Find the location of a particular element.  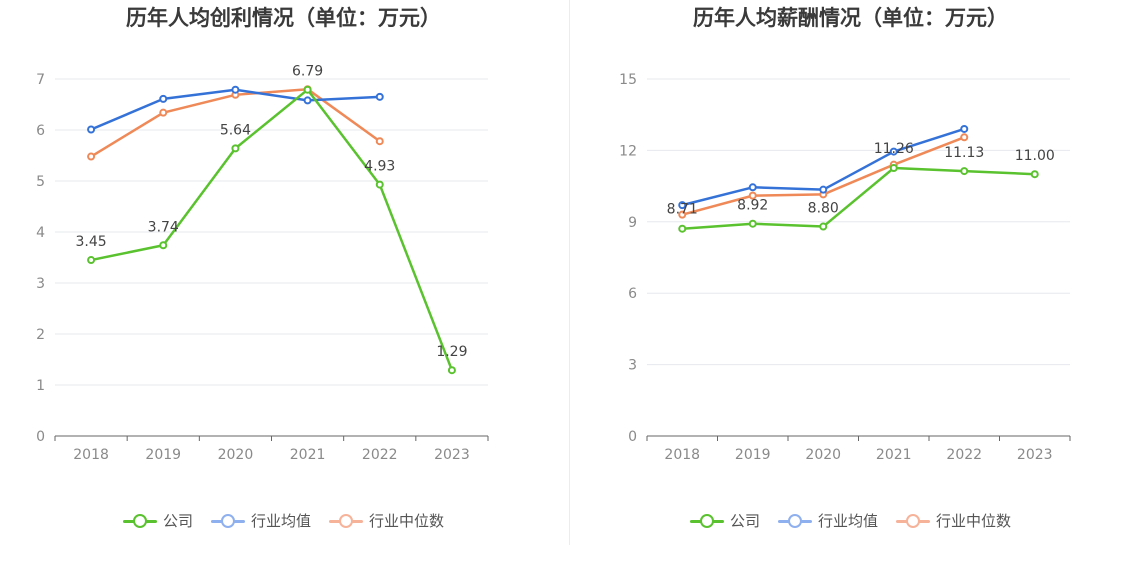

y-tick-label: 7 is located at coordinates (40, 80).